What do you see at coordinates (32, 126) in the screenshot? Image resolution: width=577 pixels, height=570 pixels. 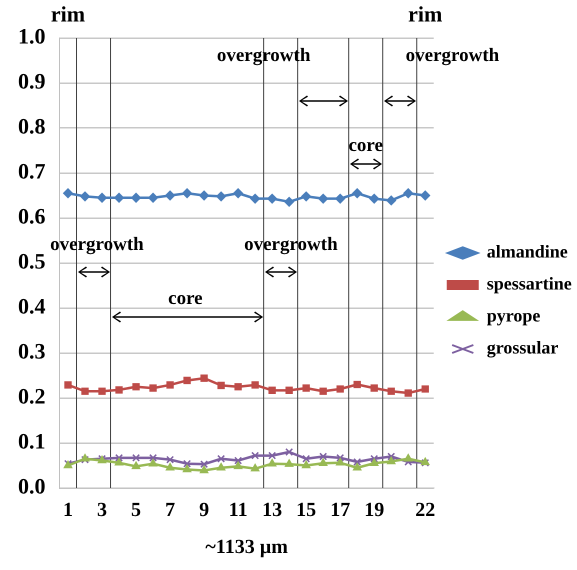 I see `y-tick-label: 0.8` at bounding box center [32, 126].